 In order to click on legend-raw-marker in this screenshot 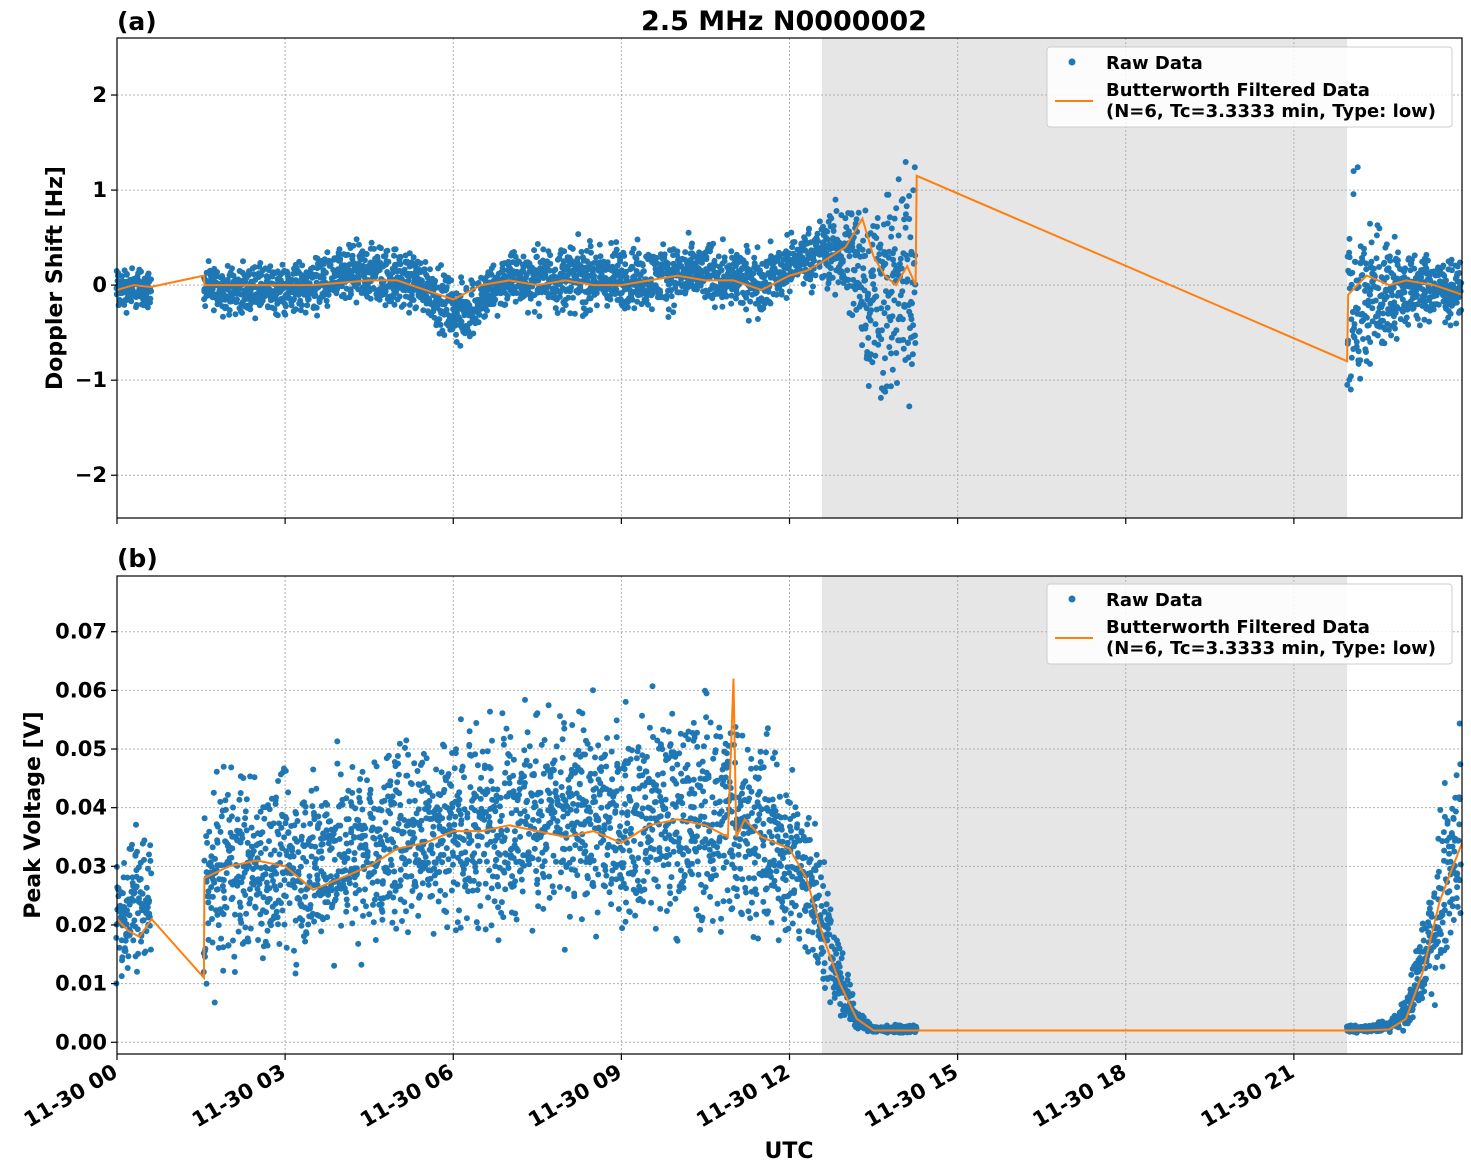, I will do `click(1072, 62)`.